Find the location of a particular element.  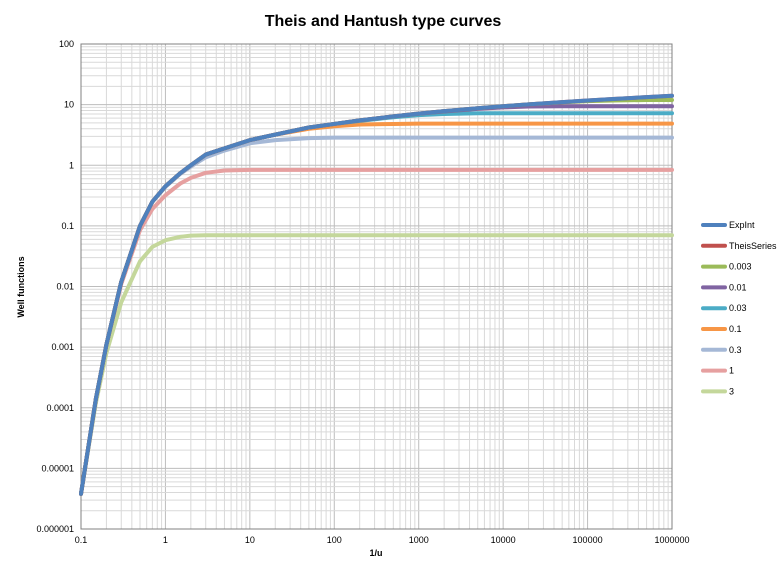

legend-label: 0.003 is located at coordinates (740, 267).